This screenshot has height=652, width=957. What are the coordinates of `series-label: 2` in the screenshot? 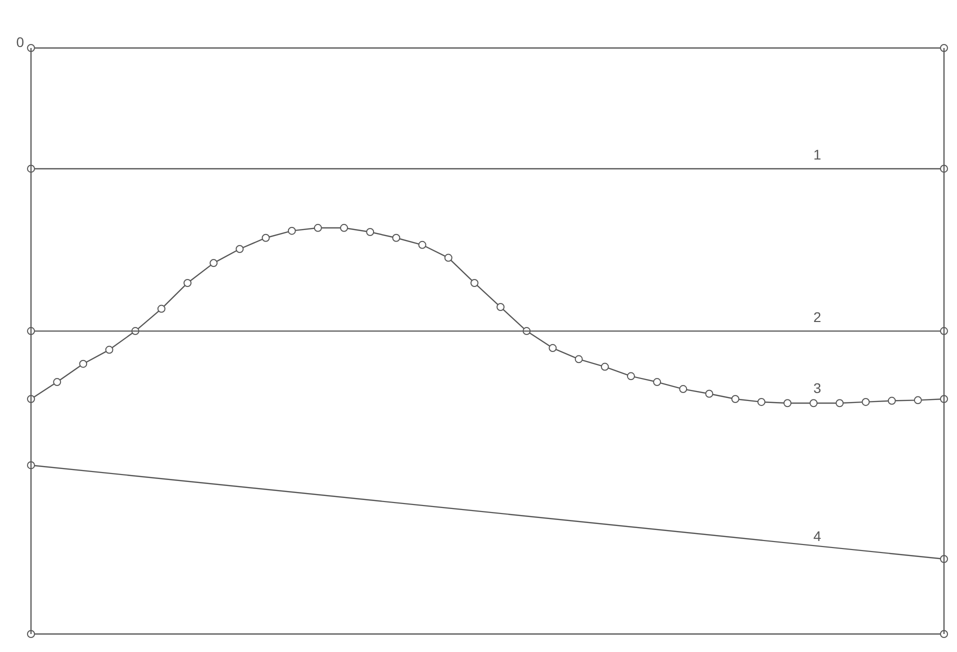 It's located at (817, 316).